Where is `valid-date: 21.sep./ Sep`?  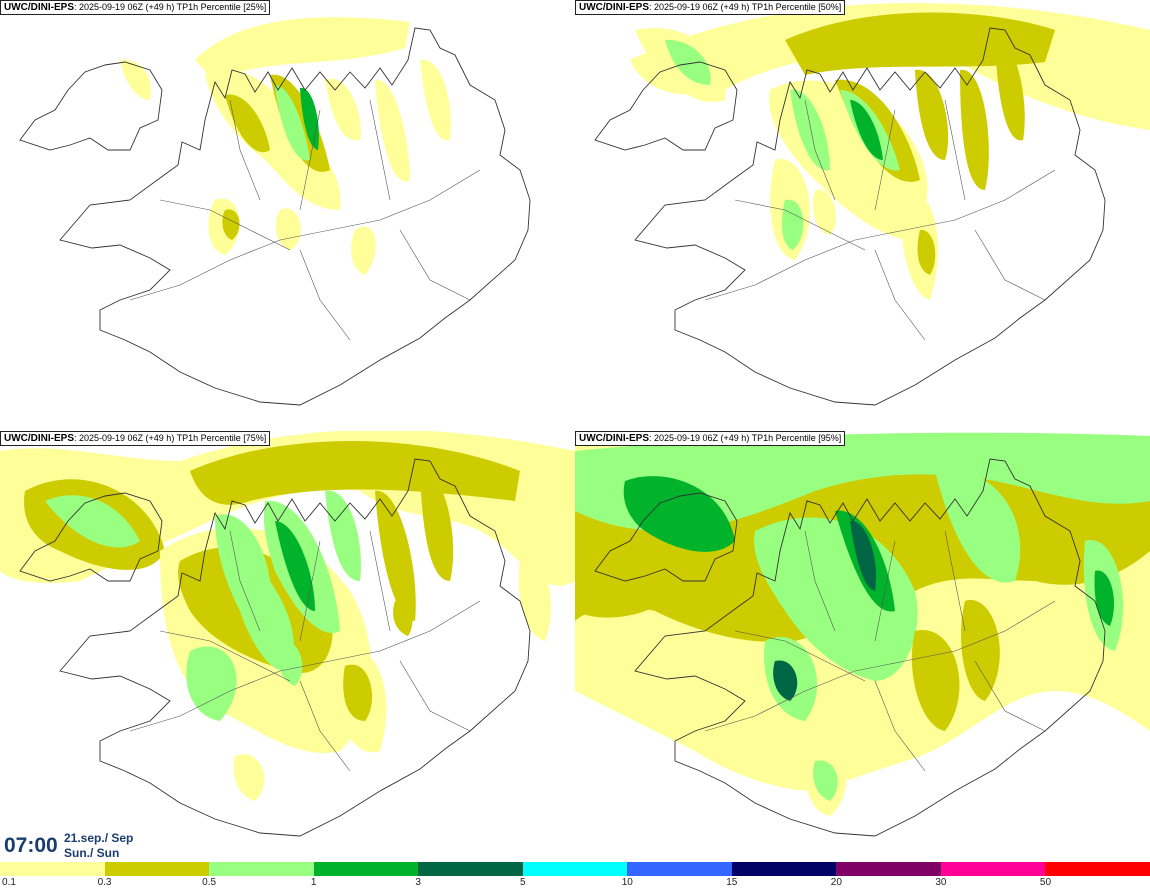
valid-date: 21.sep./ Sep is located at coordinates (99, 838).